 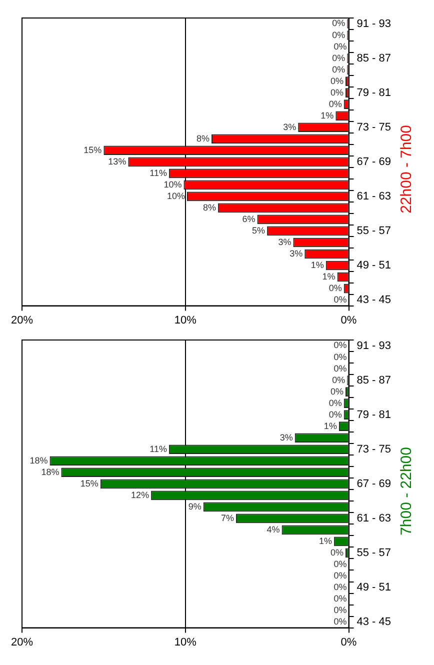 What do you see at coordinates (273, 529) in the screenshot?
I see `data-label: 4%` at bounding box center [273, 529].